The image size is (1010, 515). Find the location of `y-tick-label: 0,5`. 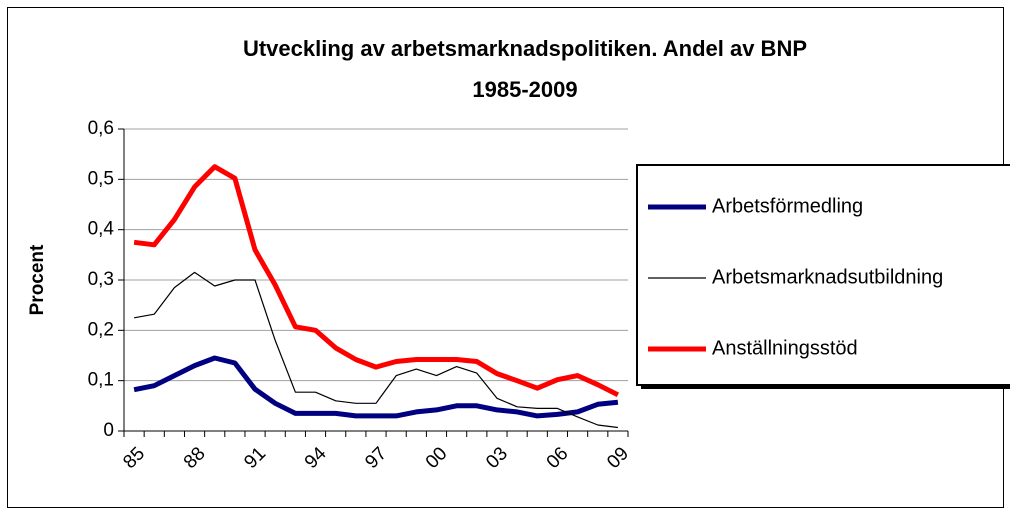

y-tick-label: 0,5 is located at coordinates (101, 178).